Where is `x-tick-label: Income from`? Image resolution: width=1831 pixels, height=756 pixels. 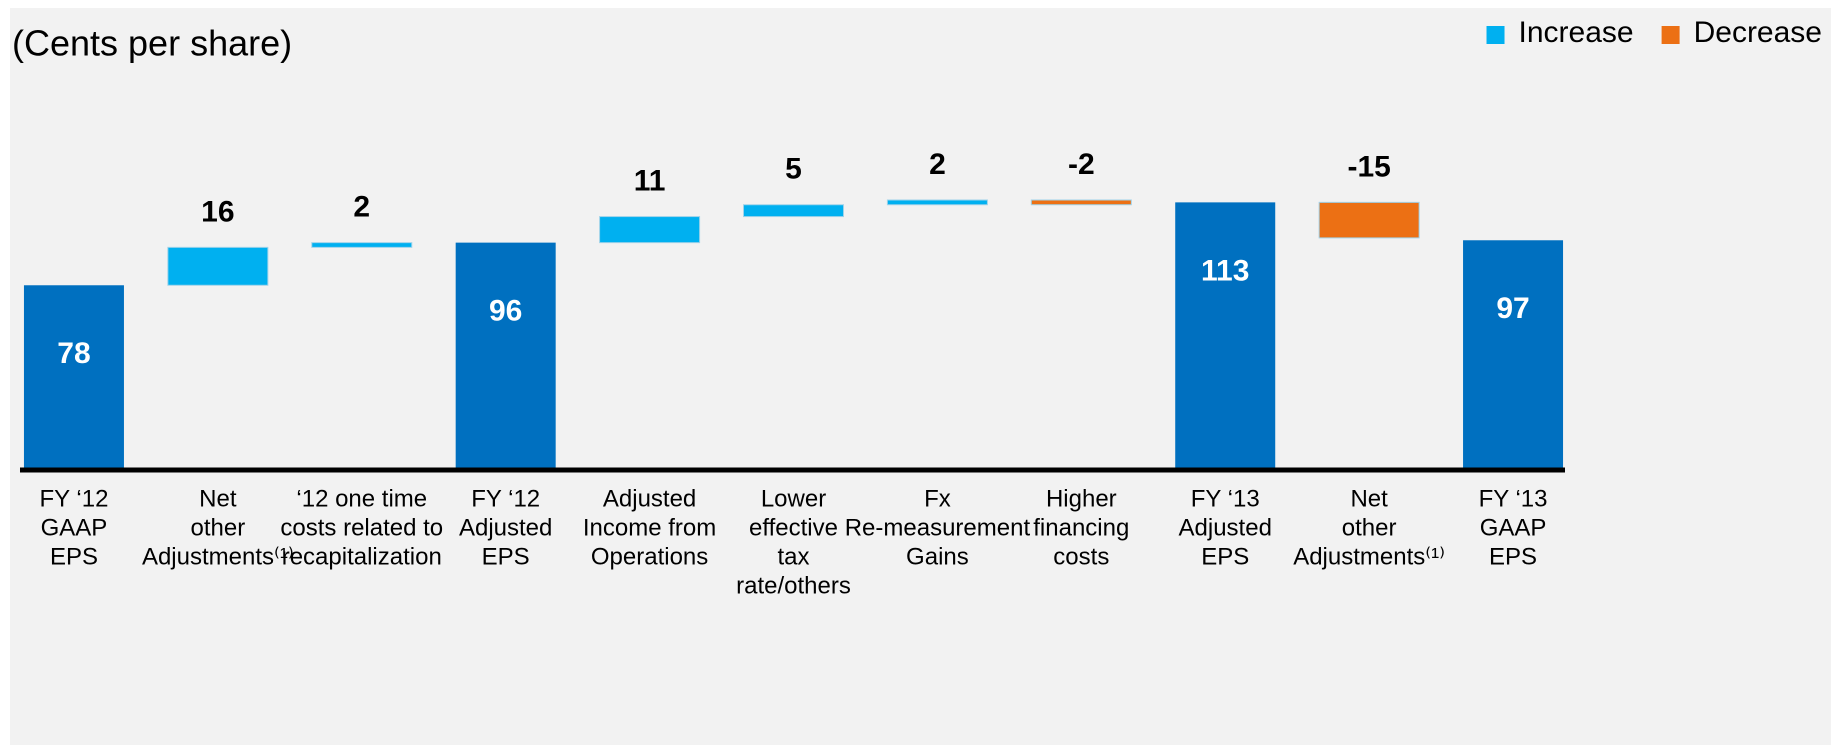 x-tick-label: Income from is located at coordinates (649, 527).